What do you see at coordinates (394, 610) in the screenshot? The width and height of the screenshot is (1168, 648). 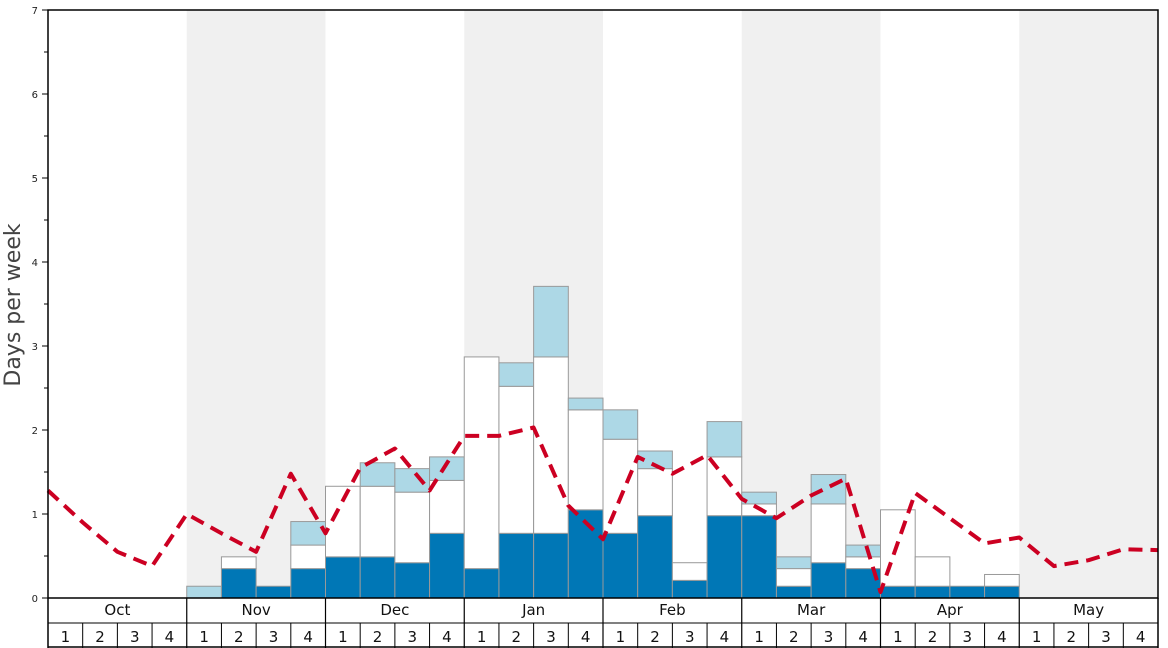 I see `month-label-dec: Dec` at bounding box center [394, 610].